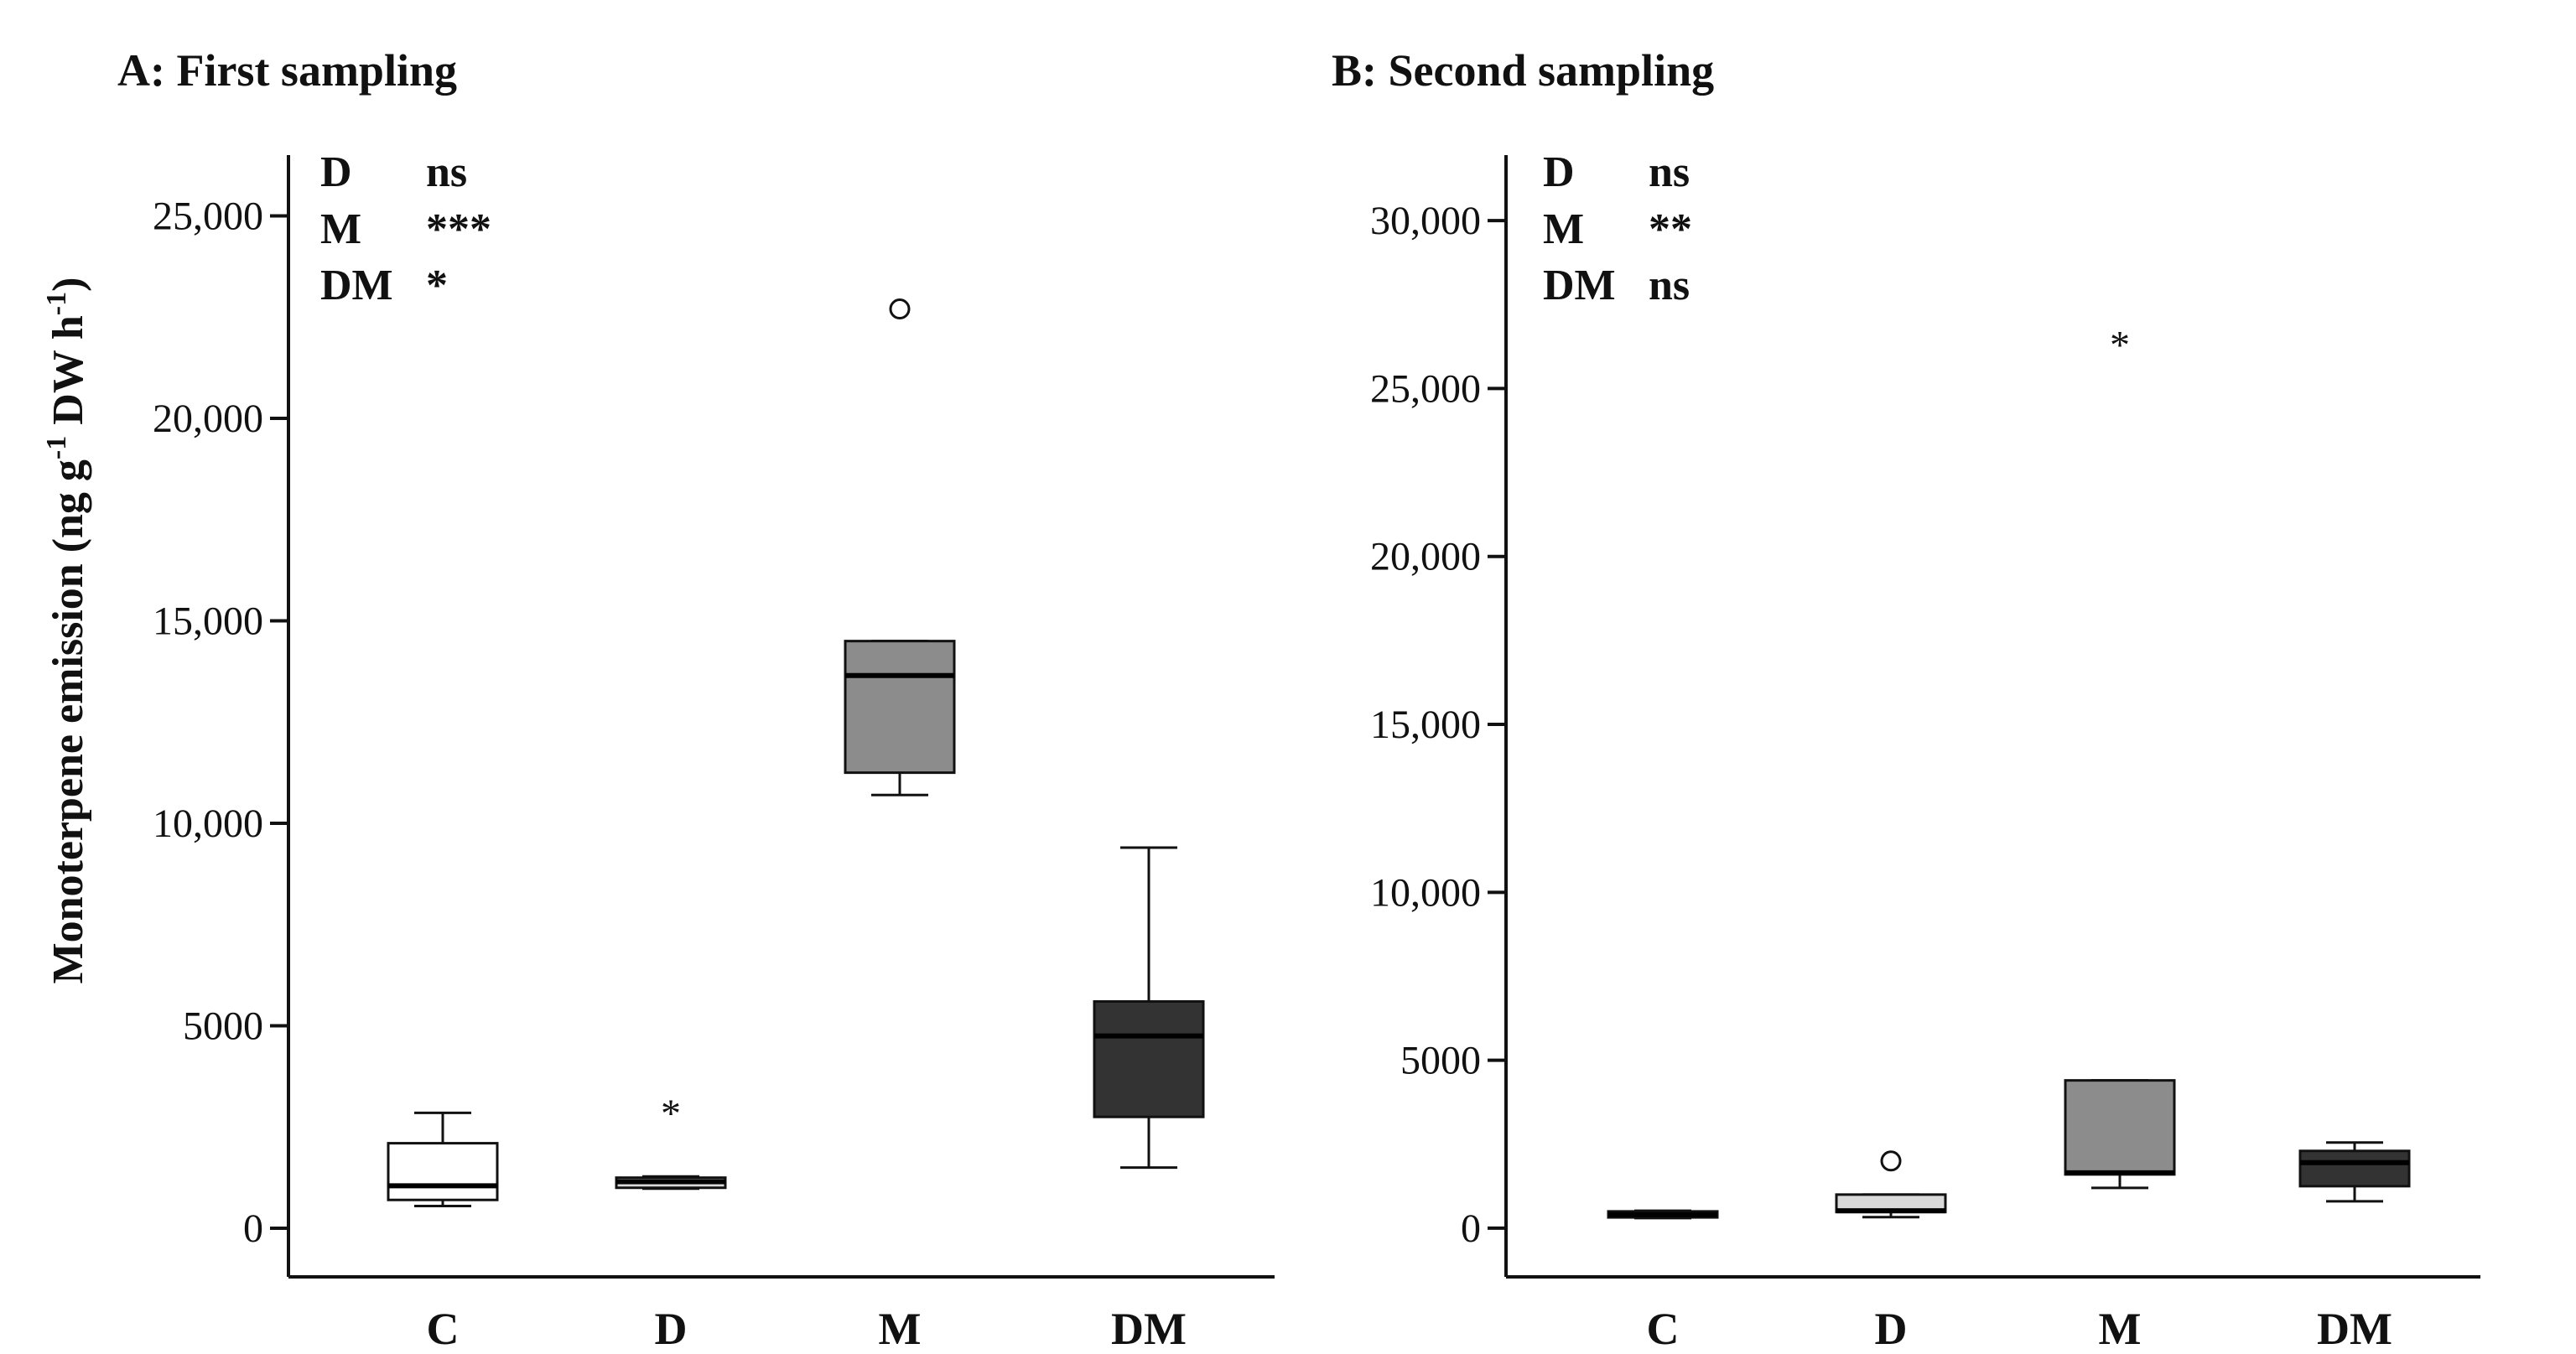 This screenshot has width=2576, height=1354. Describe the element at coordinates (1523, 70) in the screenshot. I see `panel-b-title: B: Second sampling` at that location.